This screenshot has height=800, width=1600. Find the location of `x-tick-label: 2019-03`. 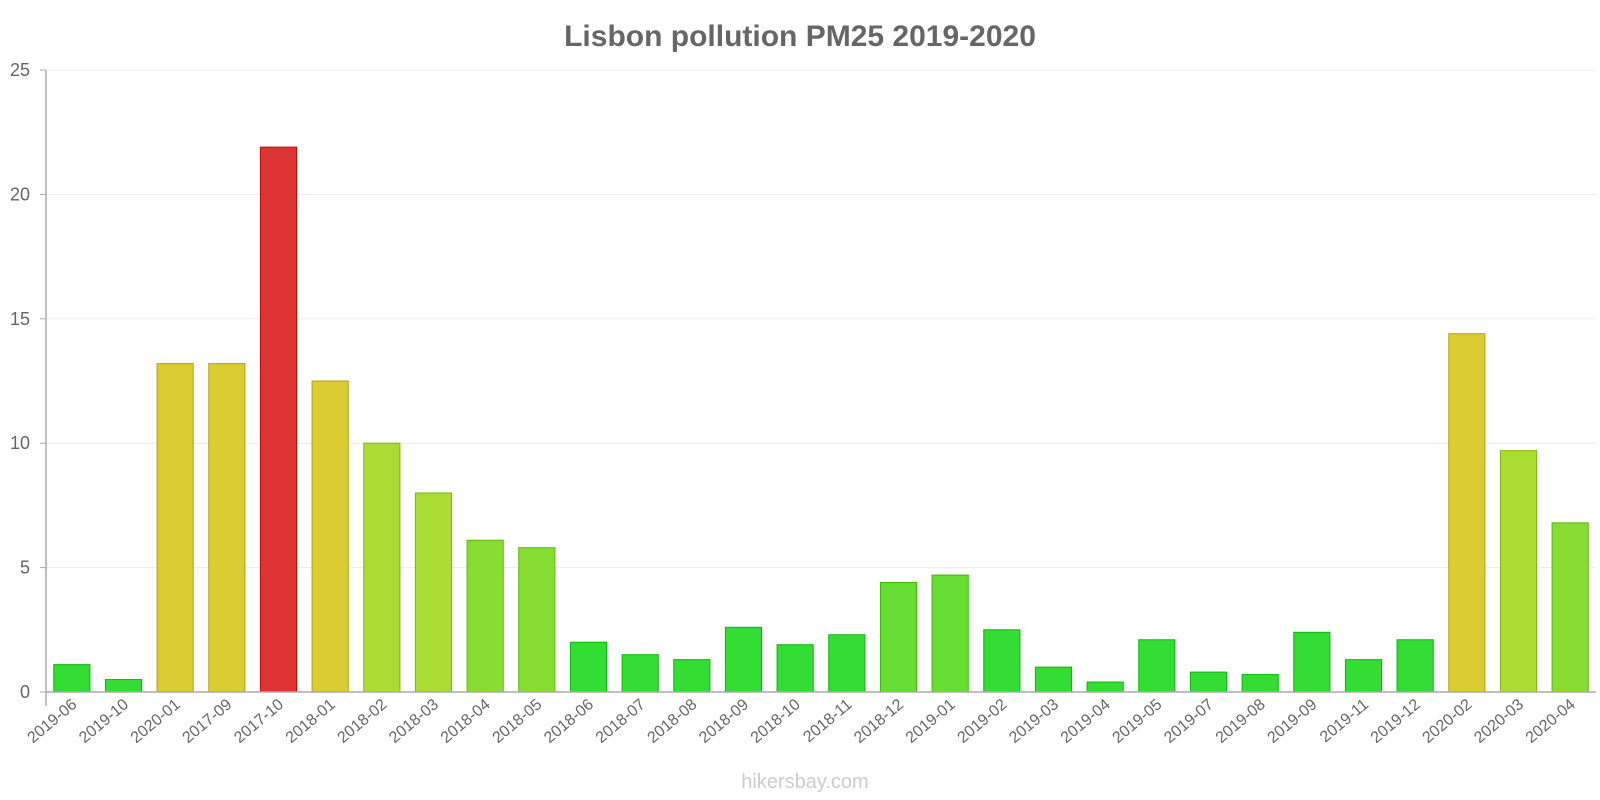

x-tick-label: 2019-03 is located at coordinates (1034, 721).